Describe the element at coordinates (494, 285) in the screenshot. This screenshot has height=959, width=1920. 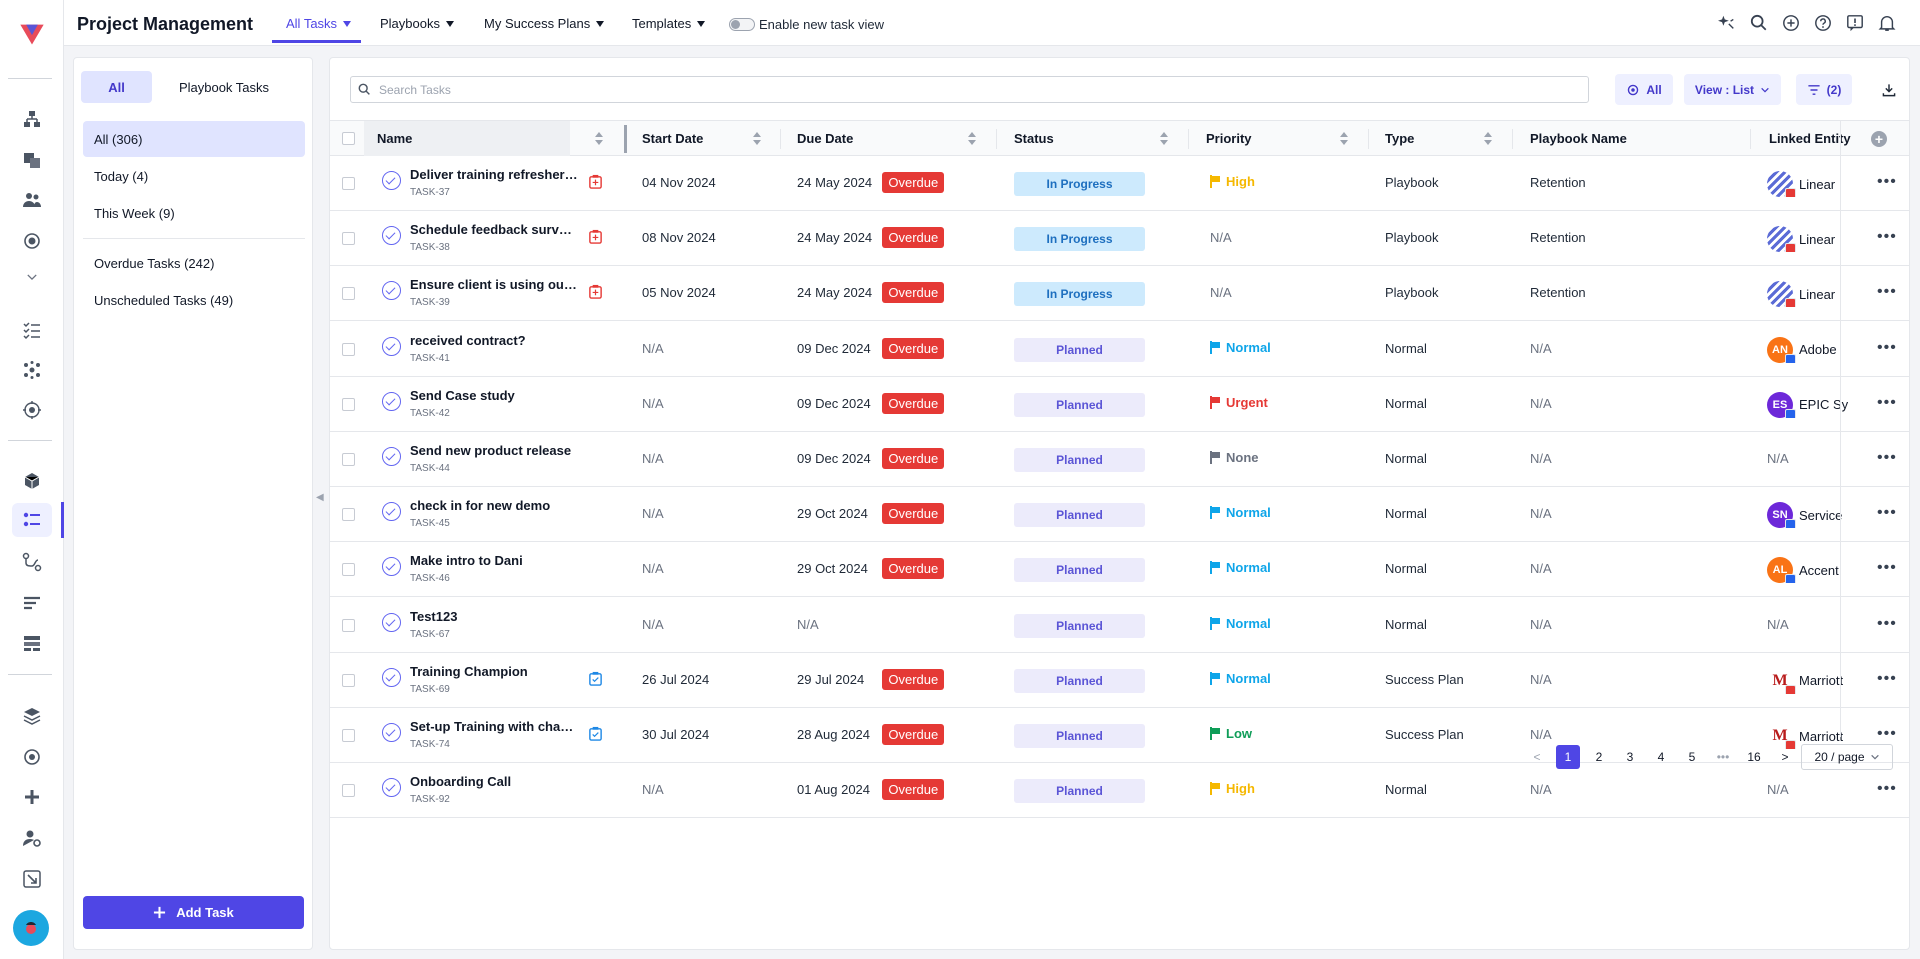
I see `task-name: Ensure client is using our product` at that location.